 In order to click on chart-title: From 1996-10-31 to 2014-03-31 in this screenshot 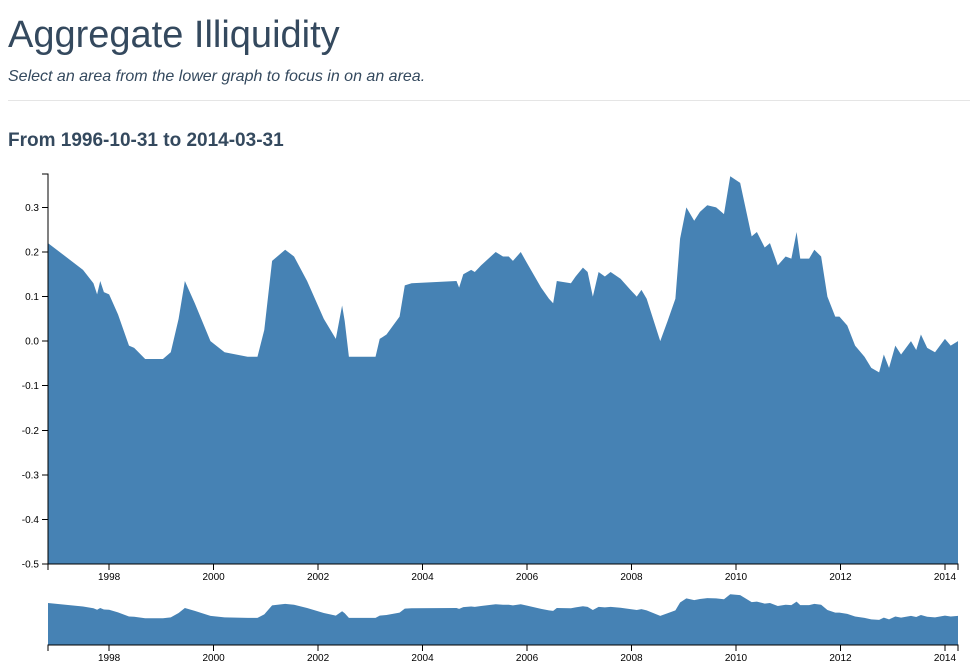, I will do `click(146, 140)`.